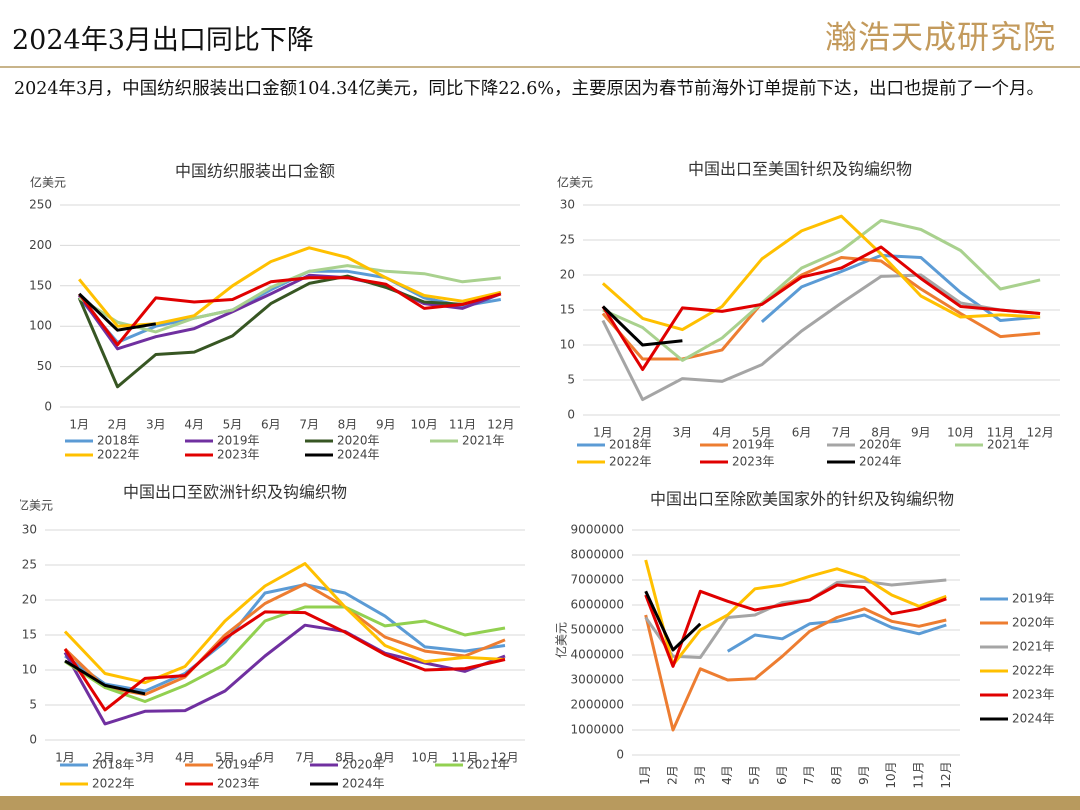 The width and height of the screenshot is (1080, 810). I want to click on y-tick-label: 25, so click(567, 240).